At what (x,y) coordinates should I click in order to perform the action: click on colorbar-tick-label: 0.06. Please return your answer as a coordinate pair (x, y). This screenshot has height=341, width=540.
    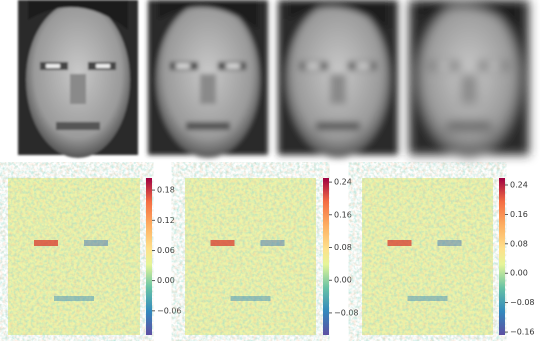
    Looking at the image, I should click on (166, 250).